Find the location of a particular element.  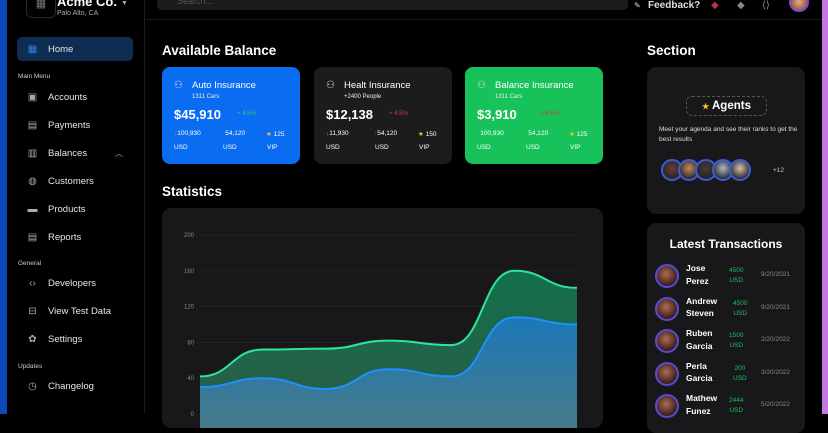

sidebar-item-label: View Test Data is located at coordinates (79, 311).